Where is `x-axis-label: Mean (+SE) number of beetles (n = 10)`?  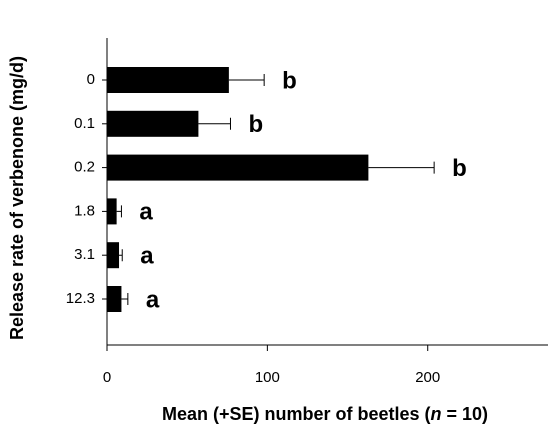 x-axis-label: Mean (+SE) number of beetles (n = 10) is located at coordinates (325, 414).